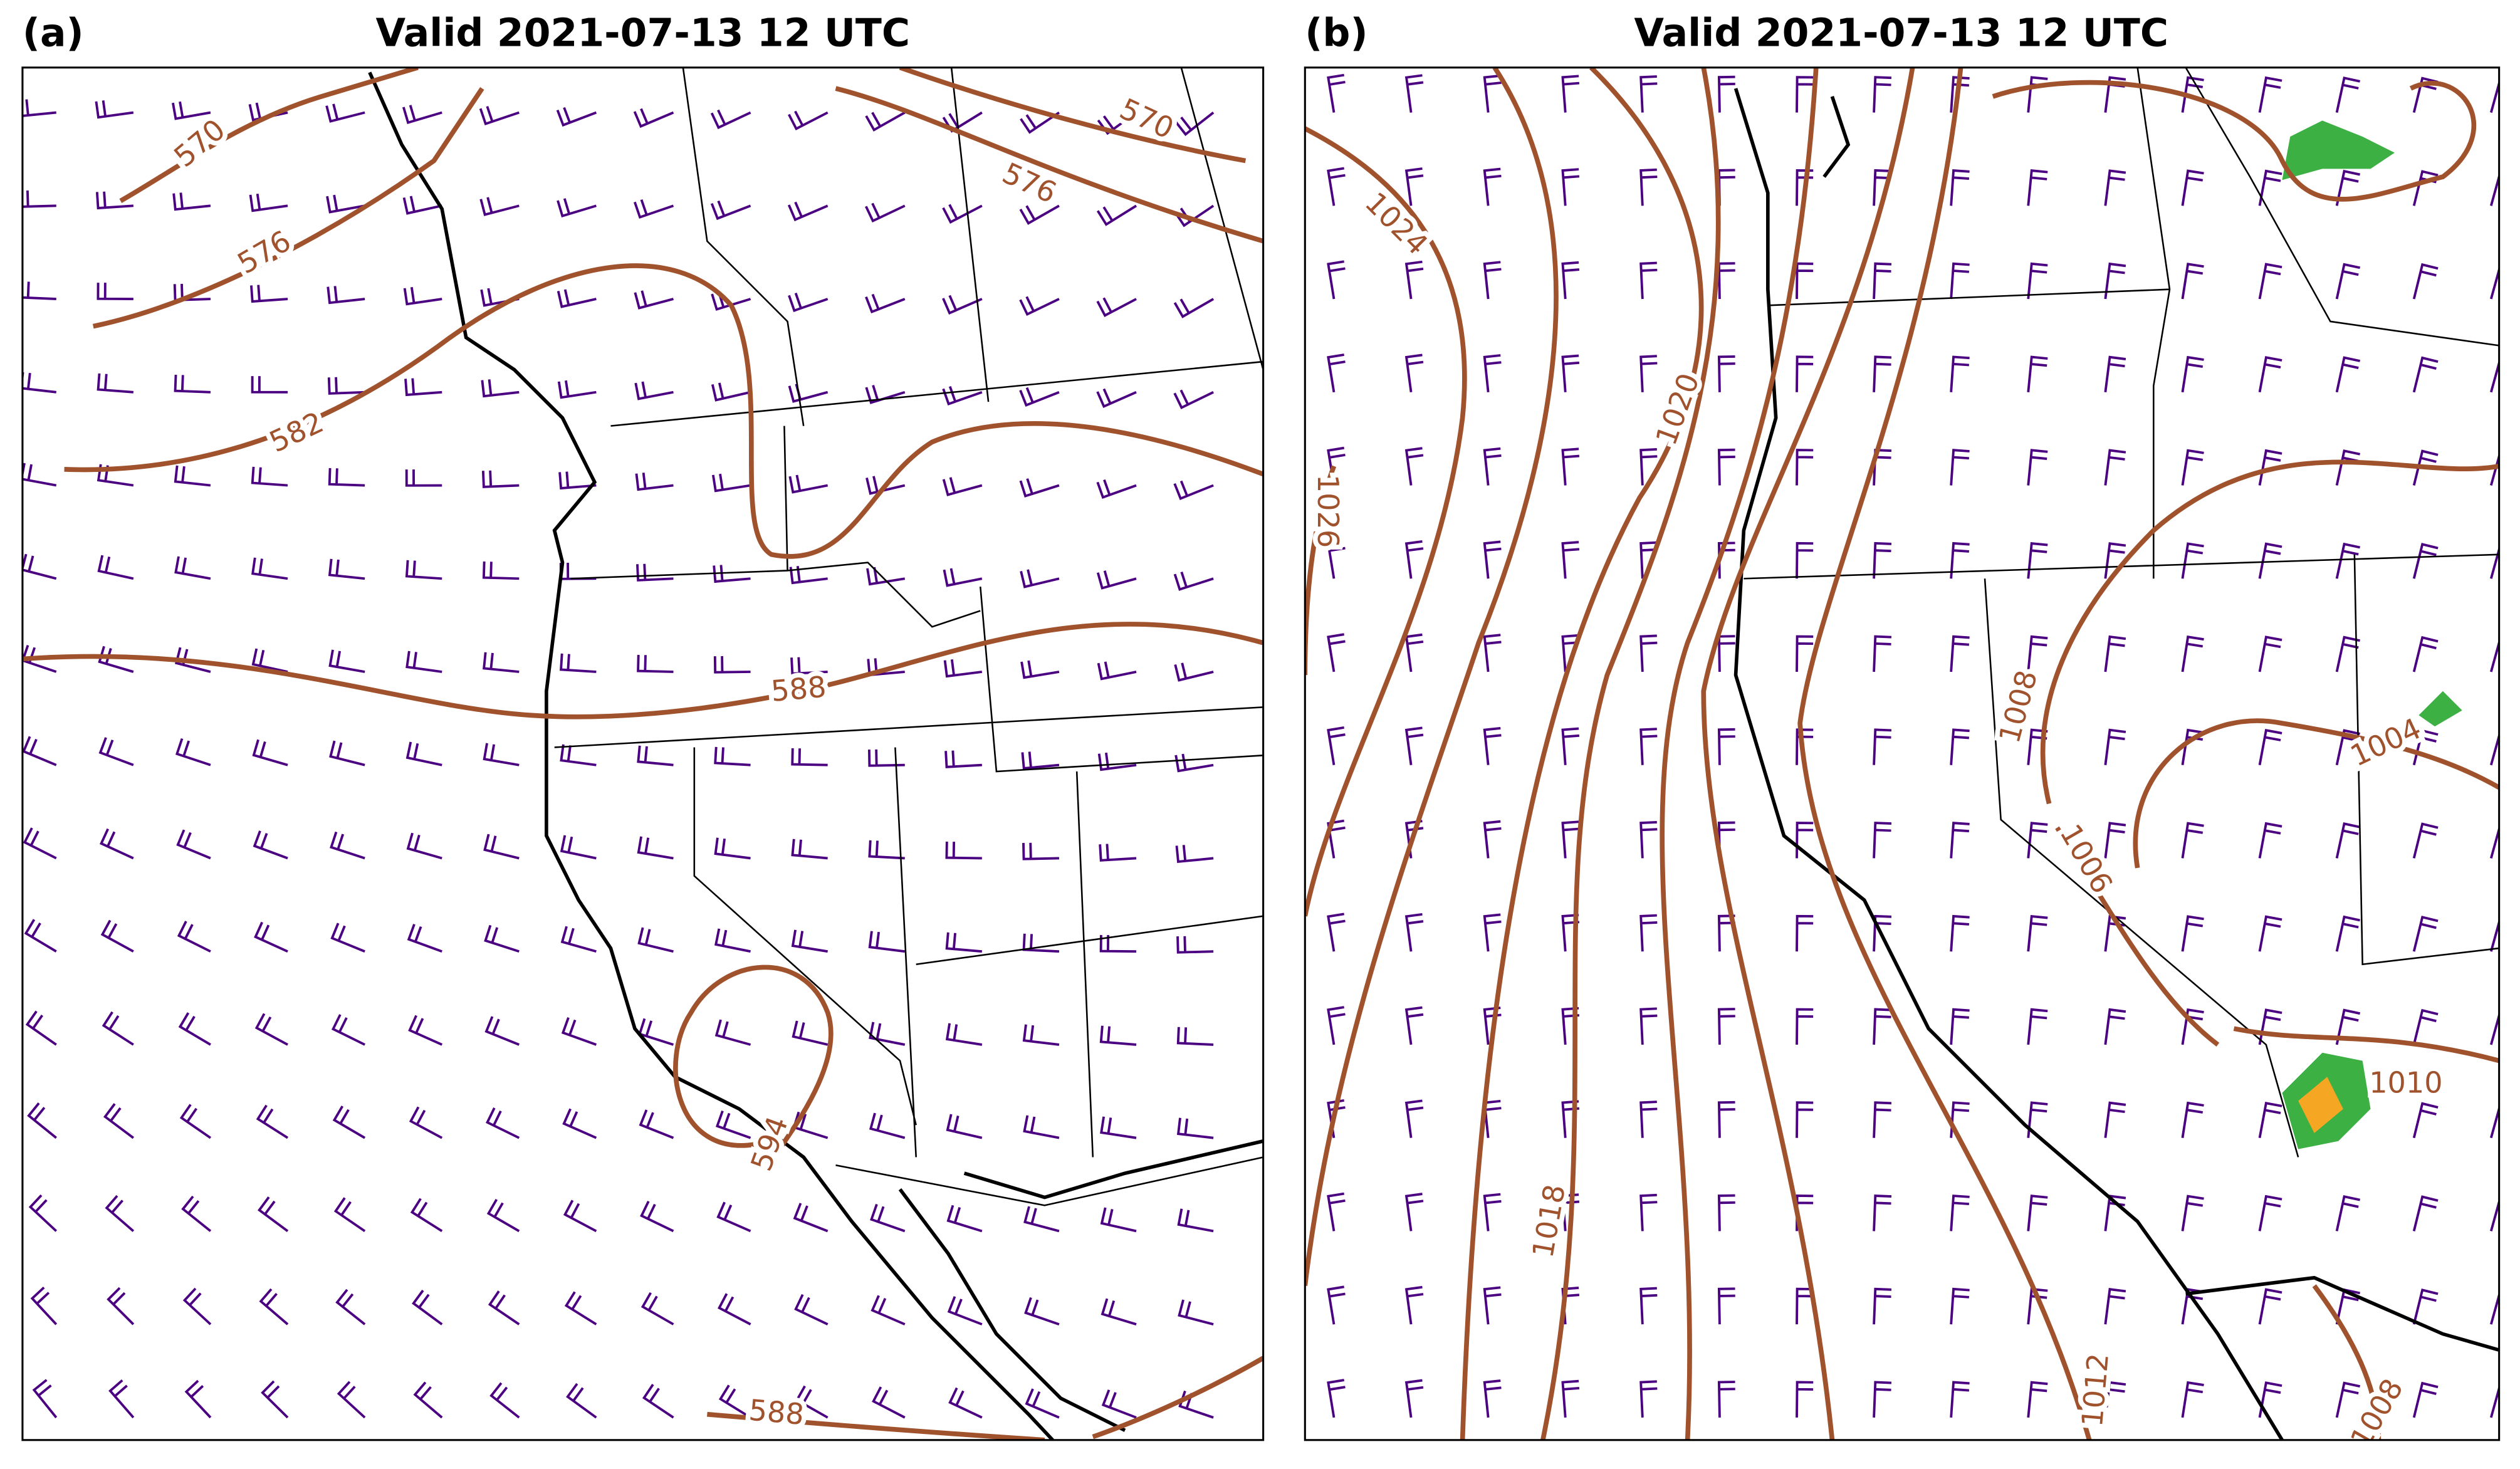  I want to click on contour-label: 594, so click(769, 1143).